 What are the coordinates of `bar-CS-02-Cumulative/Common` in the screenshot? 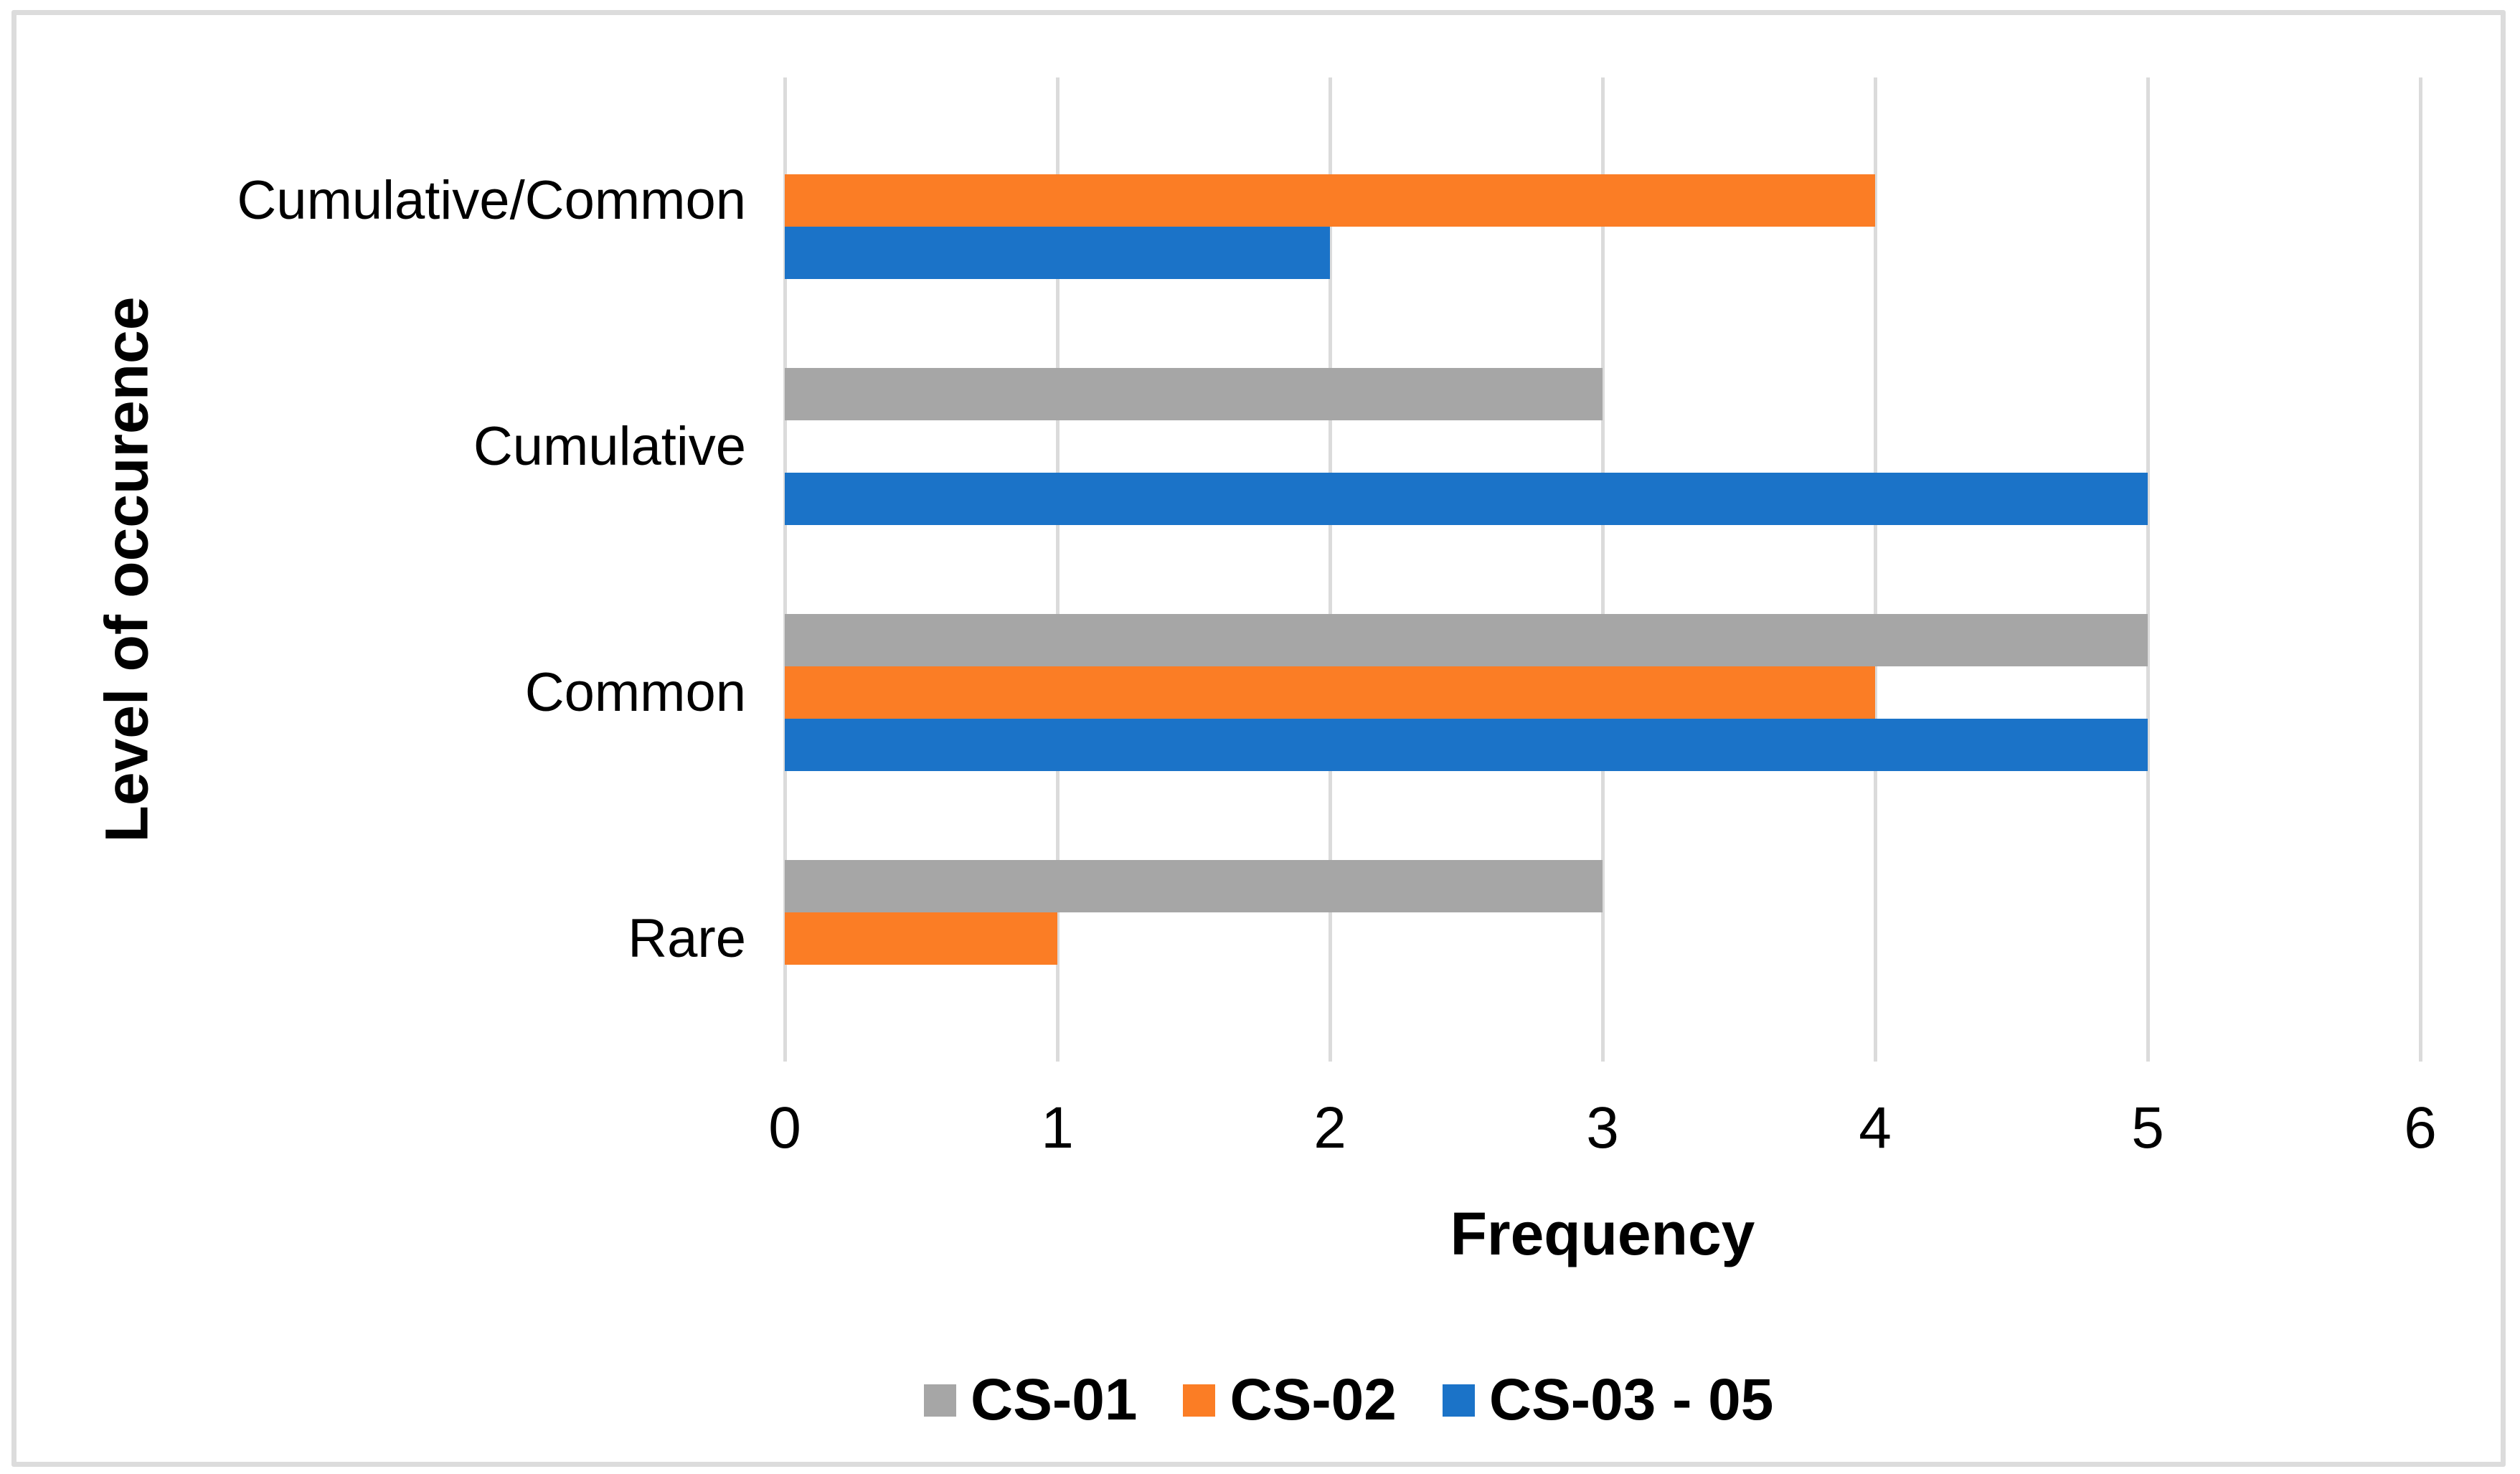 It's located at (1330, 200).